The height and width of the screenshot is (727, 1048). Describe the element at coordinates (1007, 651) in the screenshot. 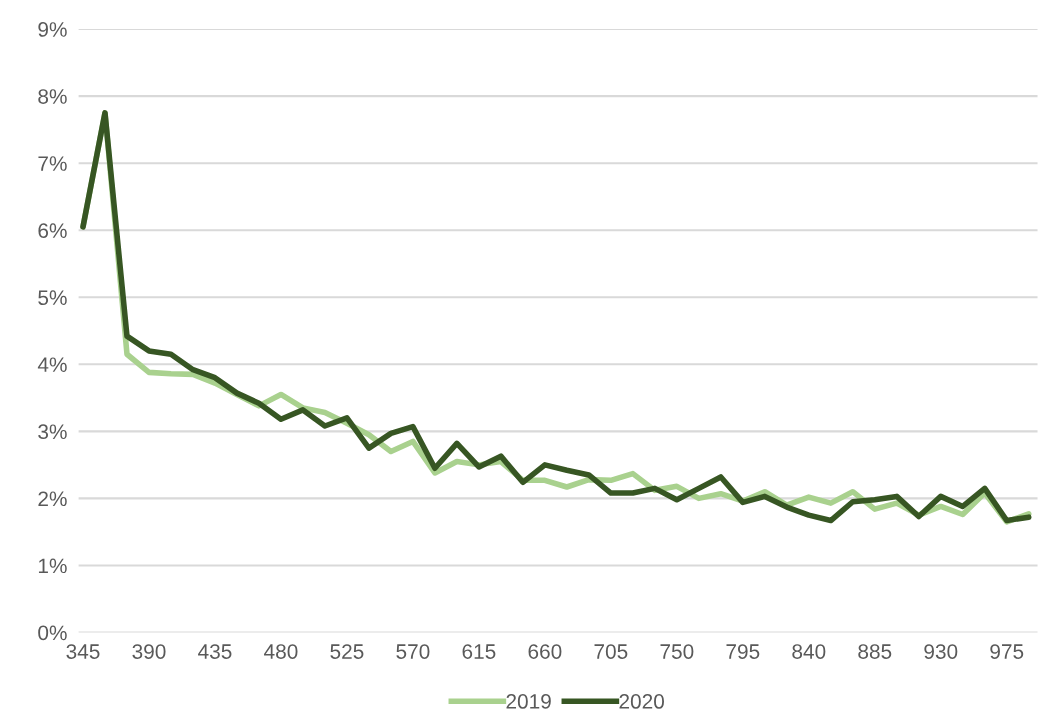

I see `x-tick-label: 975` at that location.